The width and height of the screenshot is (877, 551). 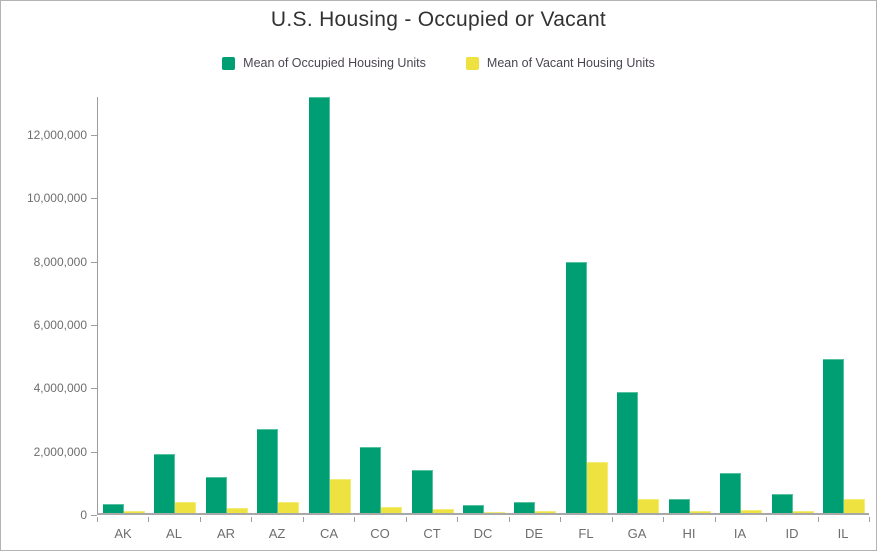 What do you see at coordinates (134, 512) in the screenshot?
I see `bar-vacant-AK` at bounding box center [134, 512].